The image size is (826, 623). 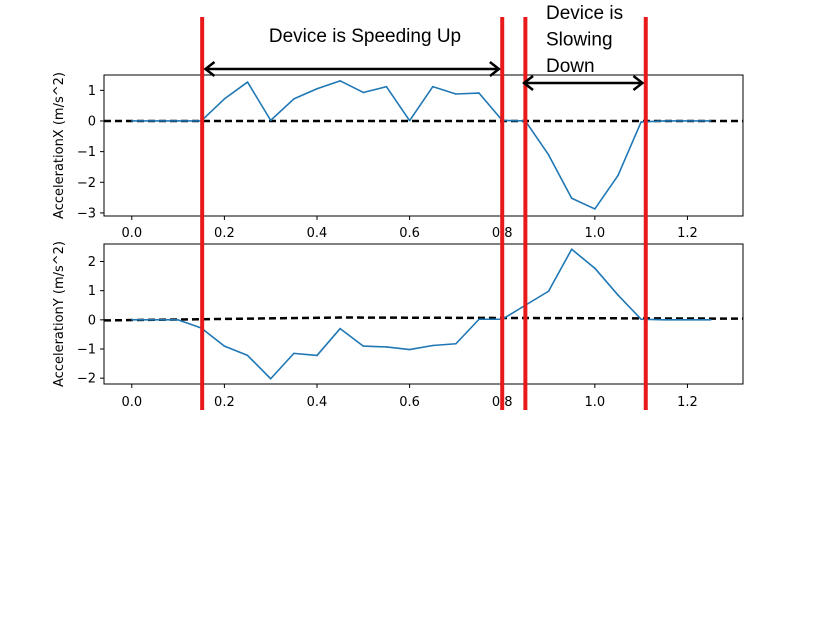 What do you see at coordinates (584, 13) in the screenshot?
I see `slowing-down-label-line: Device is` at bounding box center [584, 13].